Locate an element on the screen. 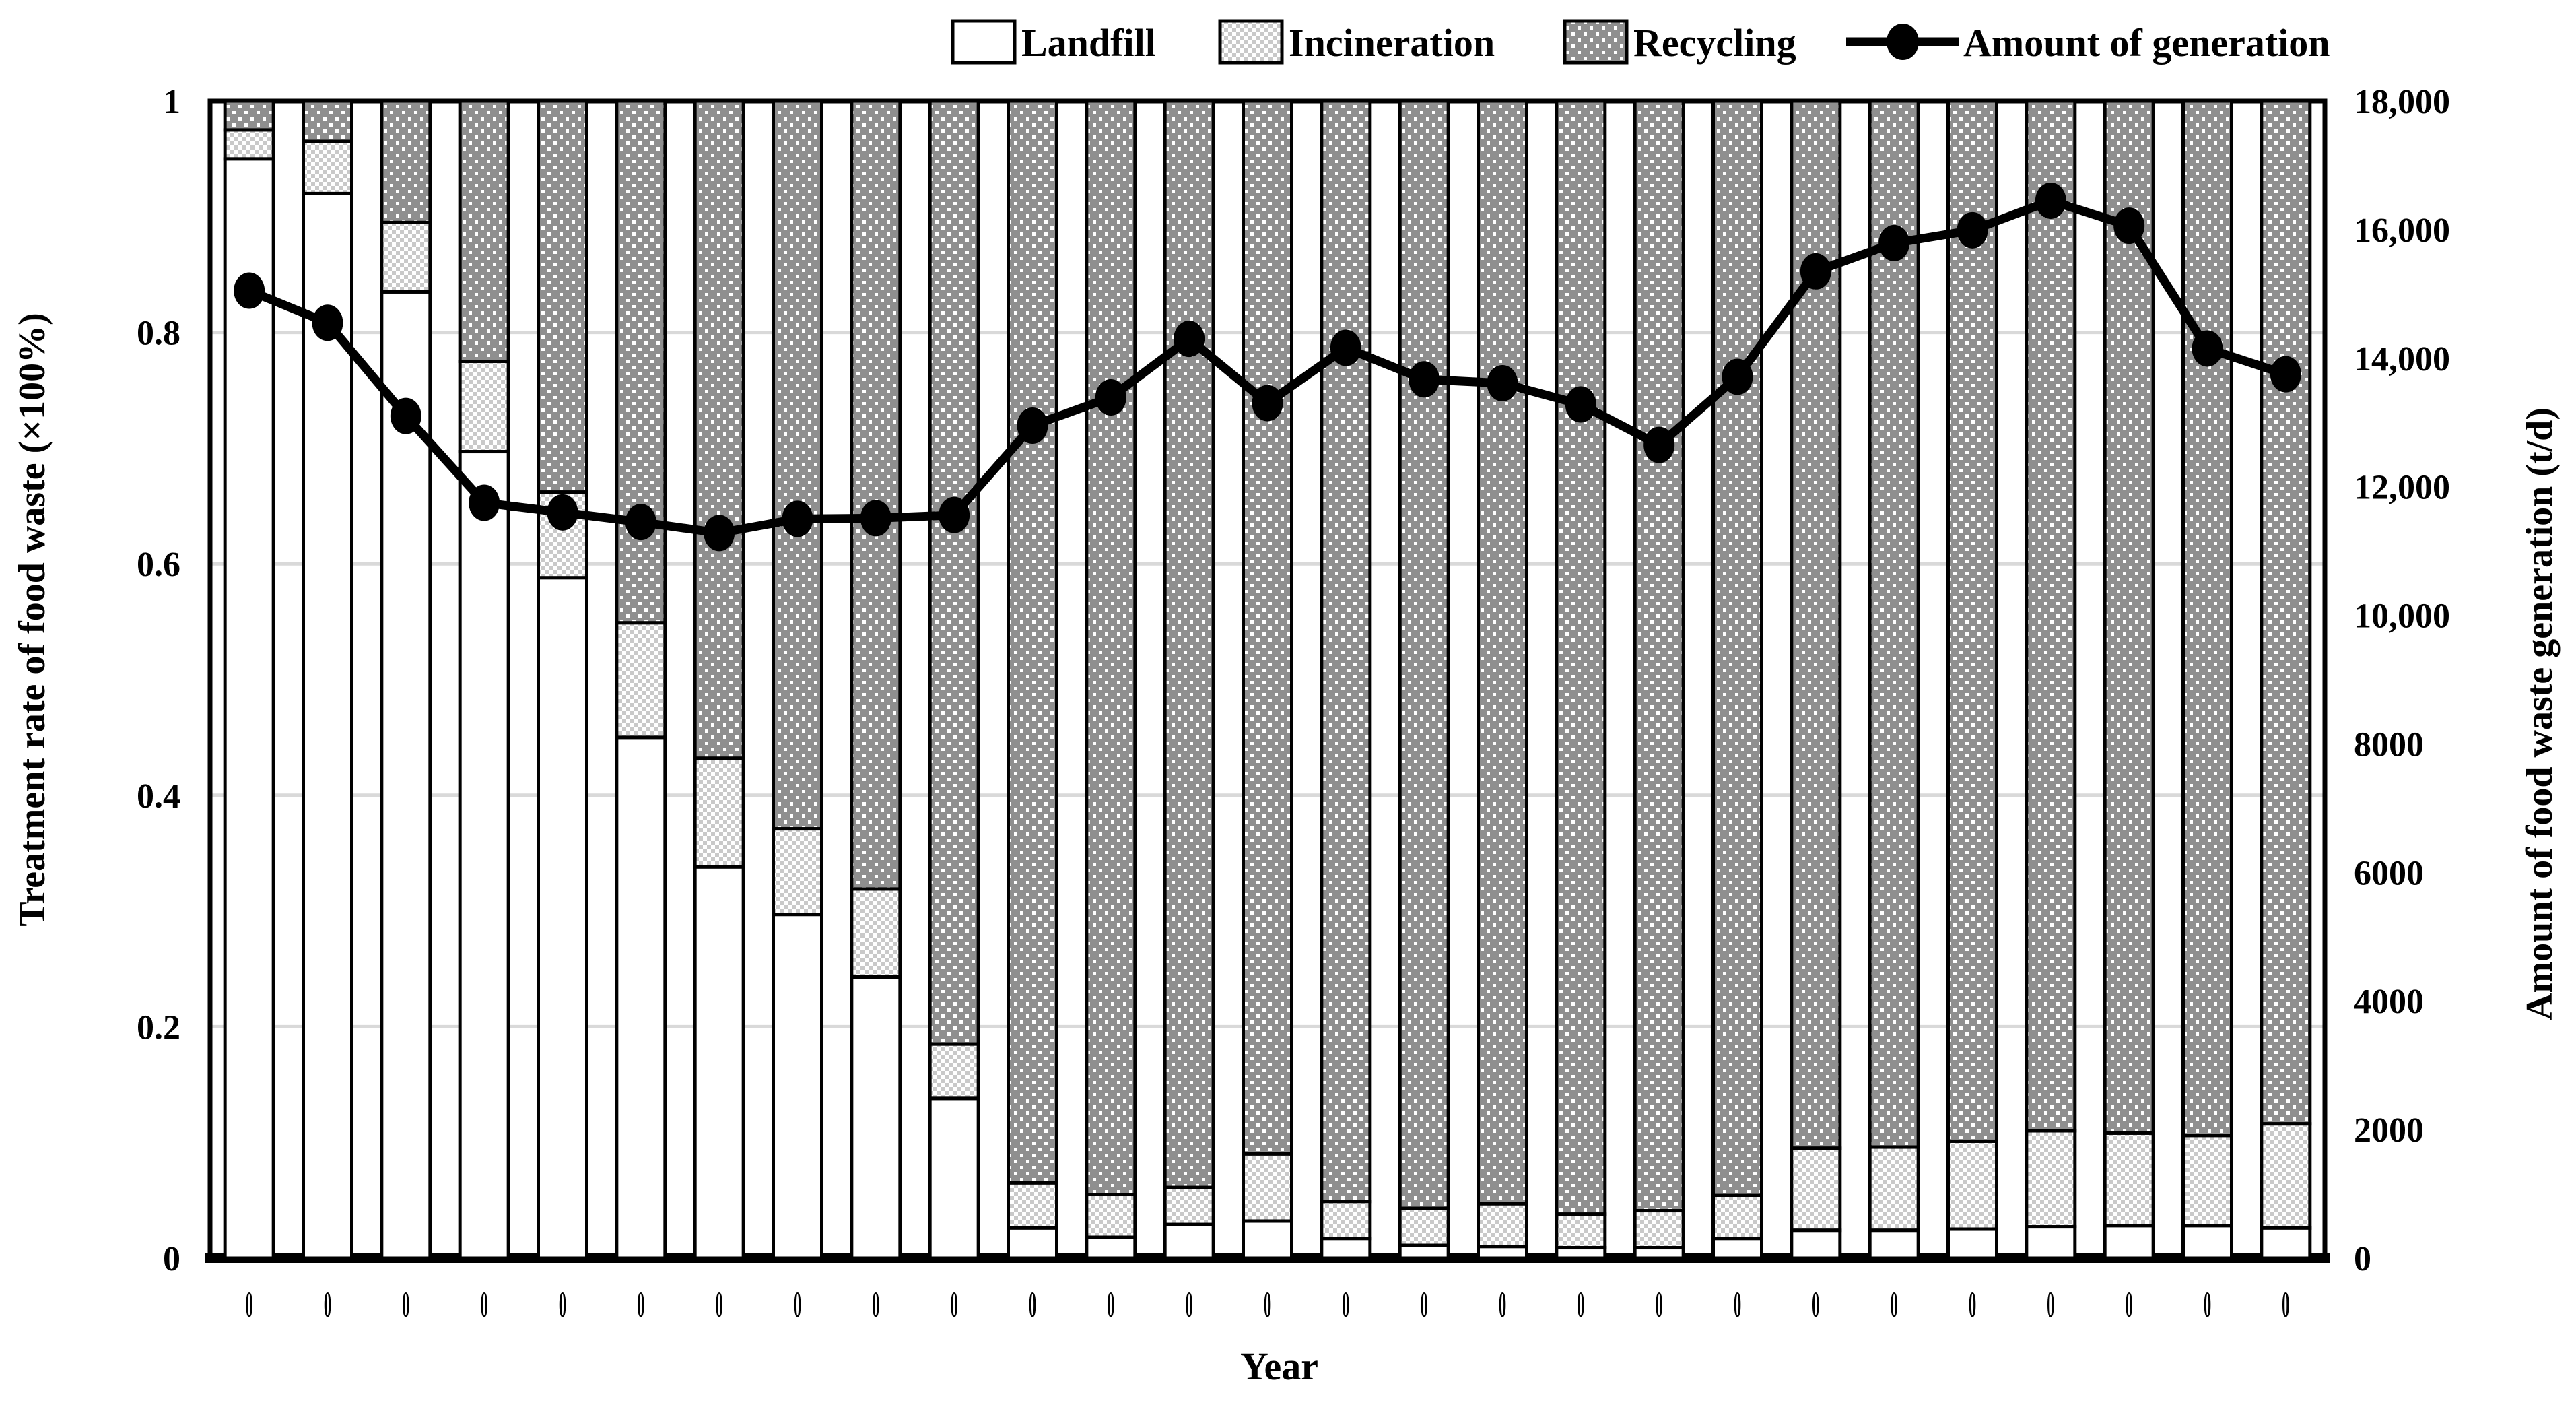  y-right-tick-label: 0 is located at coordinates (2362, 1259).